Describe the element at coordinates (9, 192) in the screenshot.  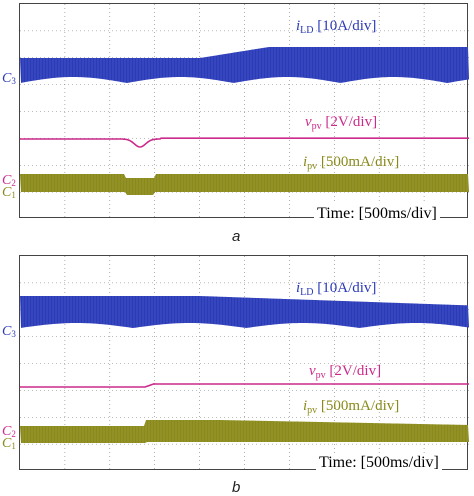
I see `c1-marker-a: C1` at that location.